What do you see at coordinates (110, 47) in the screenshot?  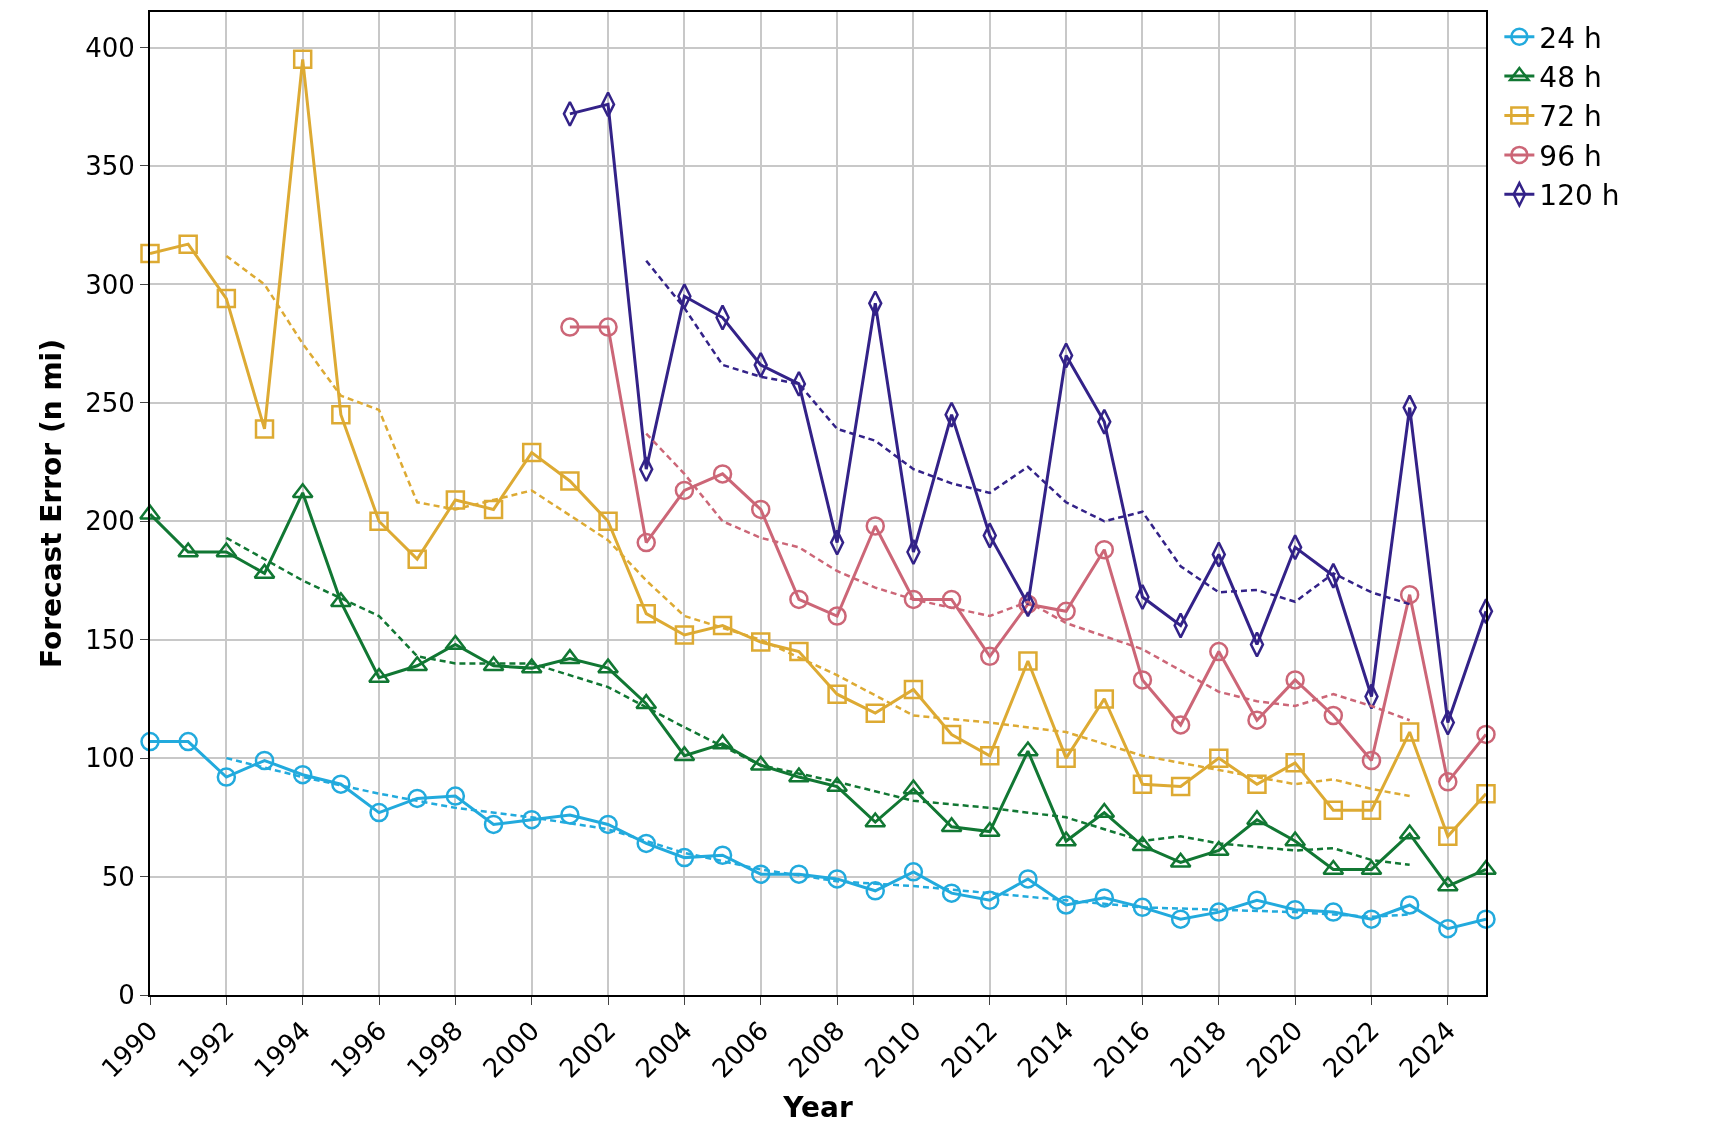 I see `y-tick-label: 400` at bounding box center [110, 47].